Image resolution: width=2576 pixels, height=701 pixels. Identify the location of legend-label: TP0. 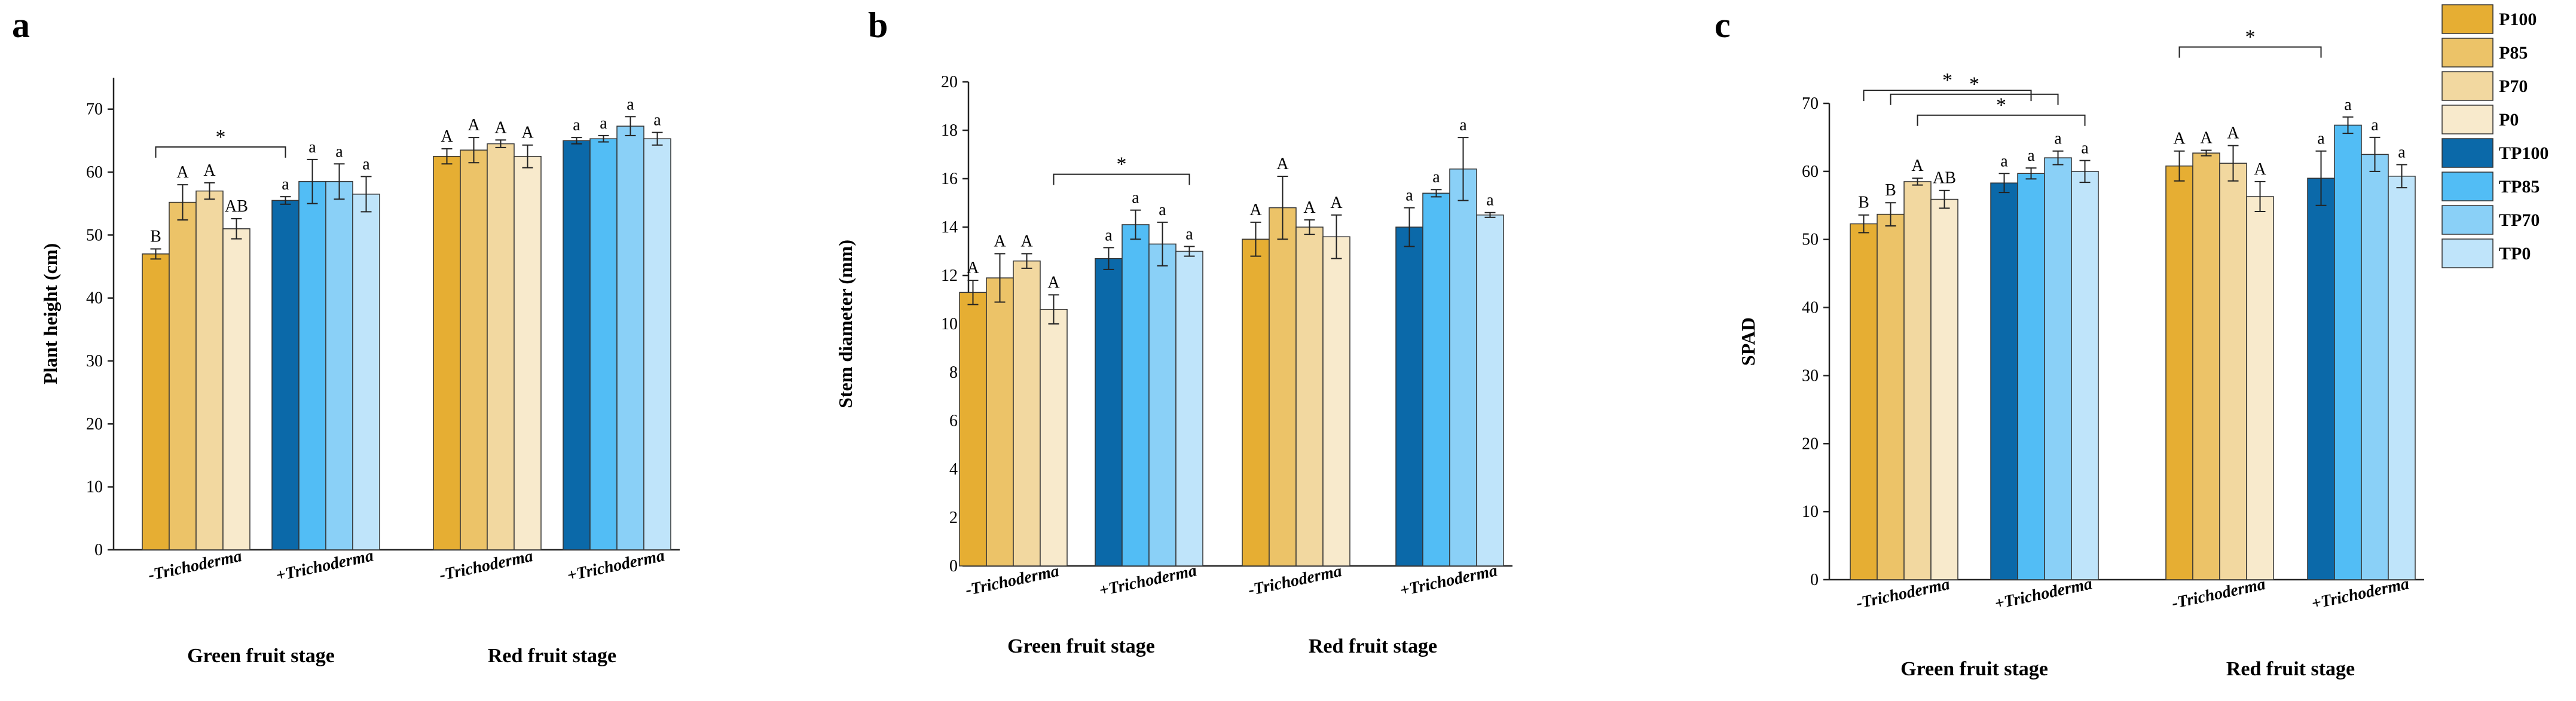
(2515, 254).